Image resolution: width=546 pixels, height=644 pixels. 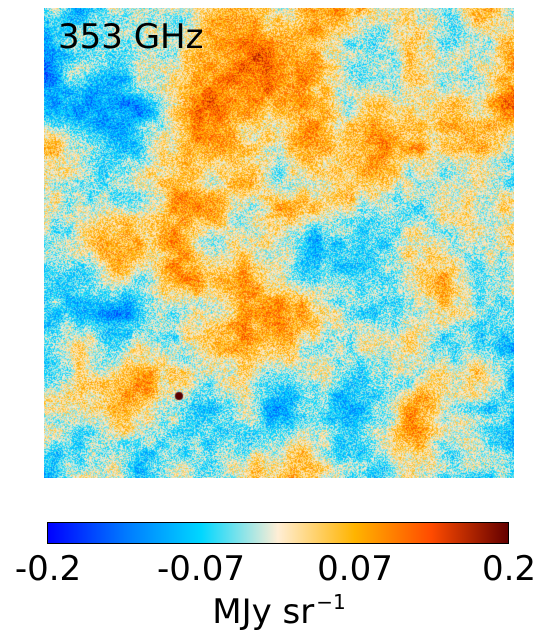 What do you see at coordinates (278, 533) in the screenshot?
I see `colorbar` at bounding box center [278, 533].